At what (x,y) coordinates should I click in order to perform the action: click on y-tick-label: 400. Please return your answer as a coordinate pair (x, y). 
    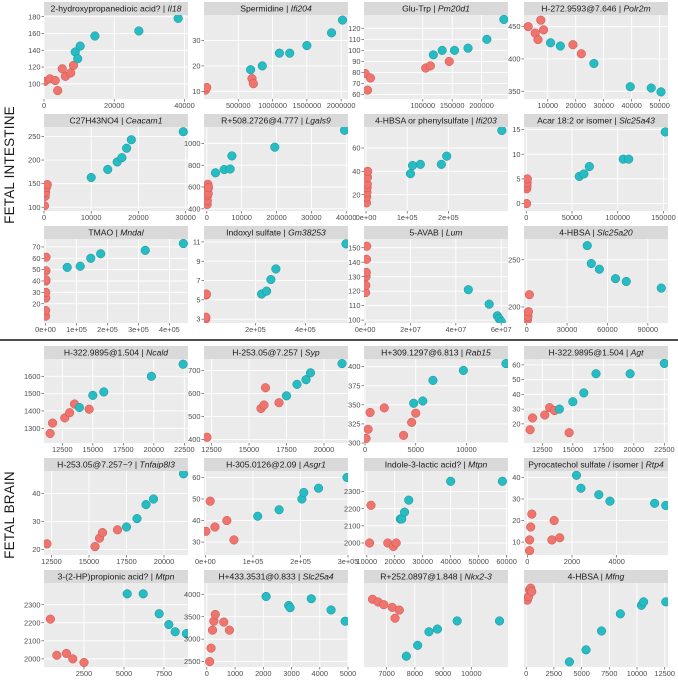
    Looking at the image, I should click on (514, 59).